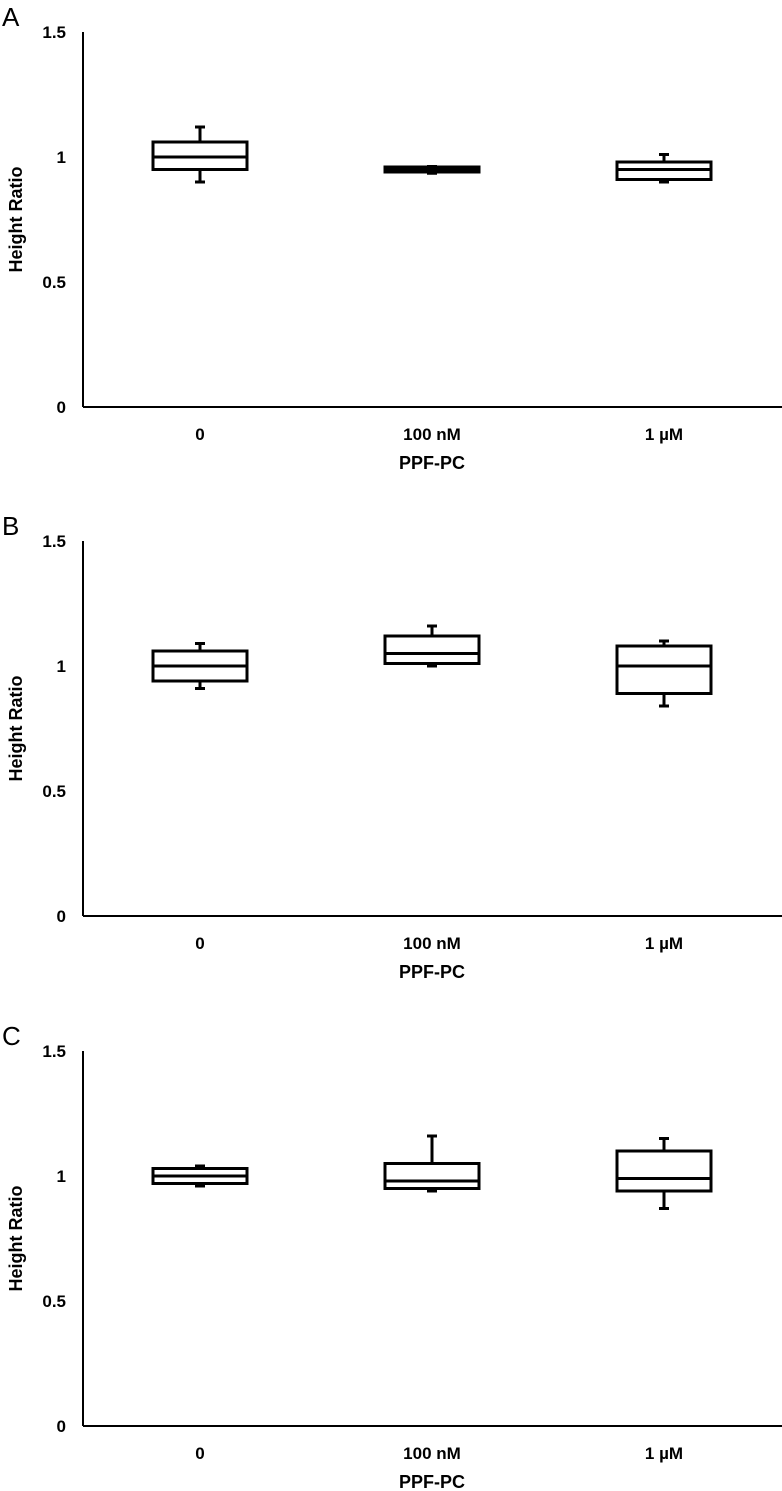  I want to click on panel-label: B, so click(10, 526).